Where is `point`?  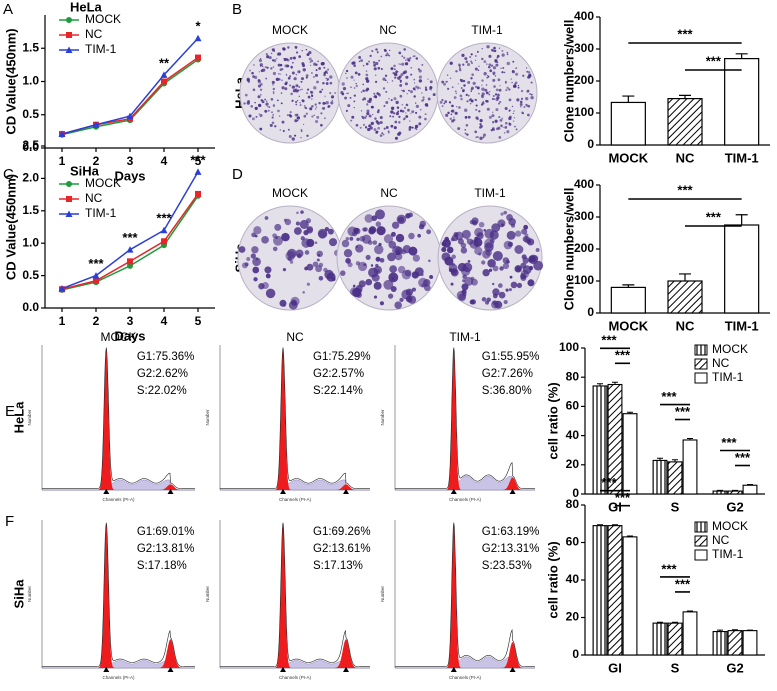 point is located at coordinates (130, 116).